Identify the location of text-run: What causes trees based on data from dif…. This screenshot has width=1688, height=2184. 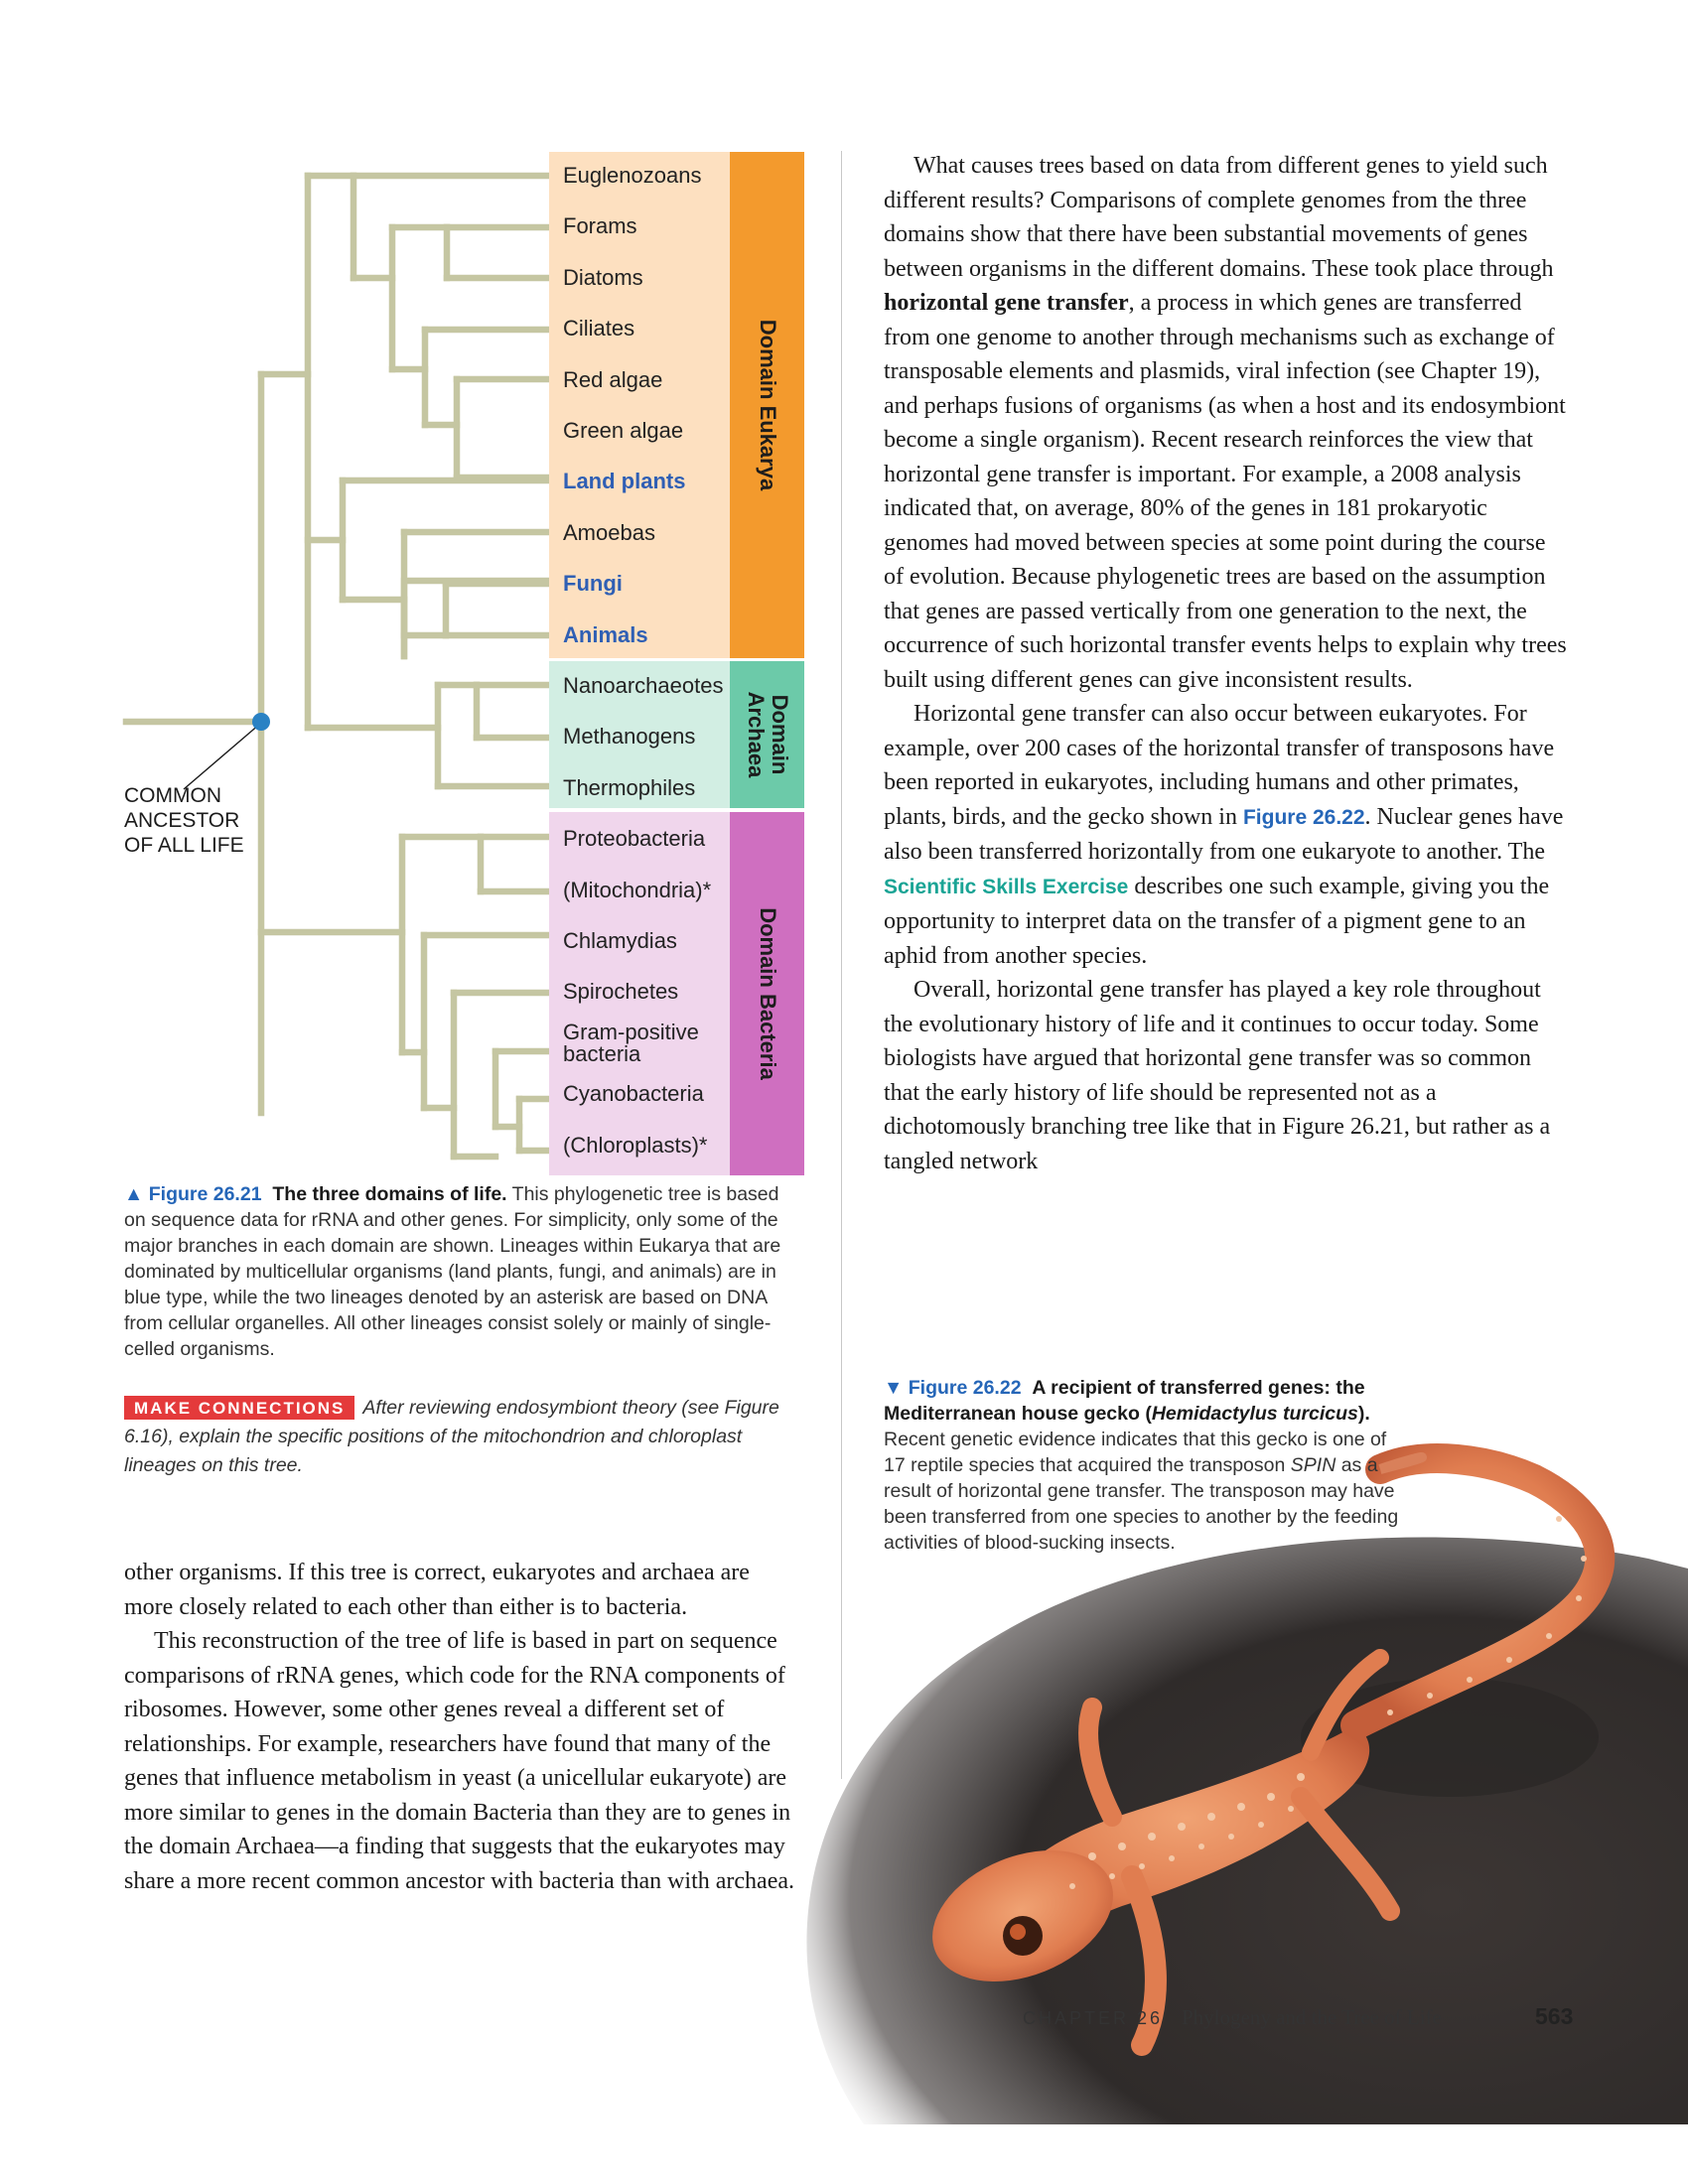
(1219, 217).